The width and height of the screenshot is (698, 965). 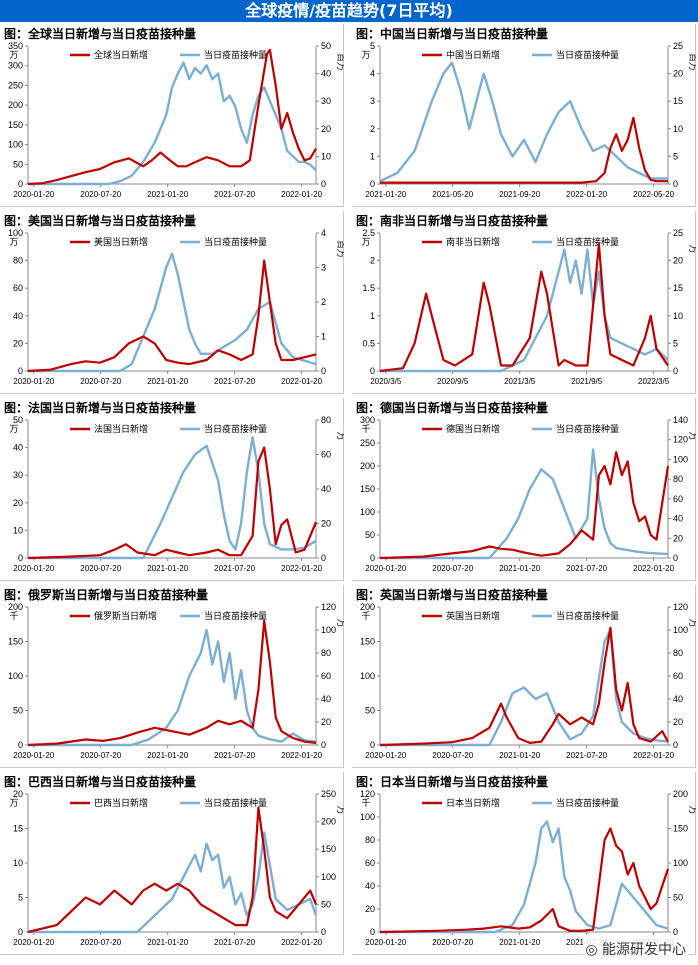 What do you see at coordinates (20, 898) in the screenshot?
I see `y-tick-label-left: 5` at bounding box center [20, 898].